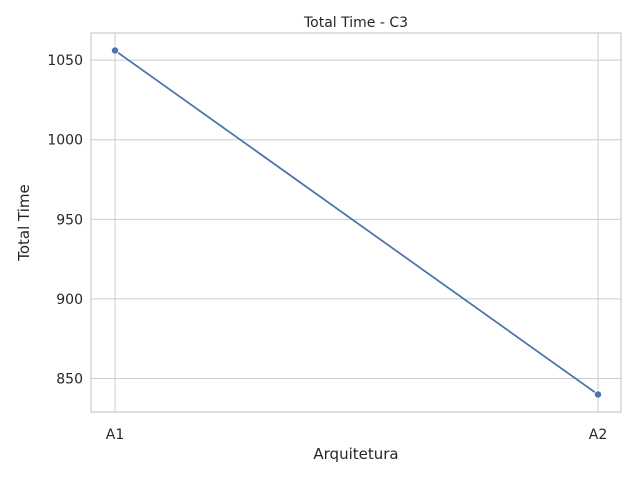 This screenshot has width=640, height=480. What do you see at coordinates (65, 61) in the screenshot?
I see `y-tick-label: 1050` at bounding box center [65, 61].